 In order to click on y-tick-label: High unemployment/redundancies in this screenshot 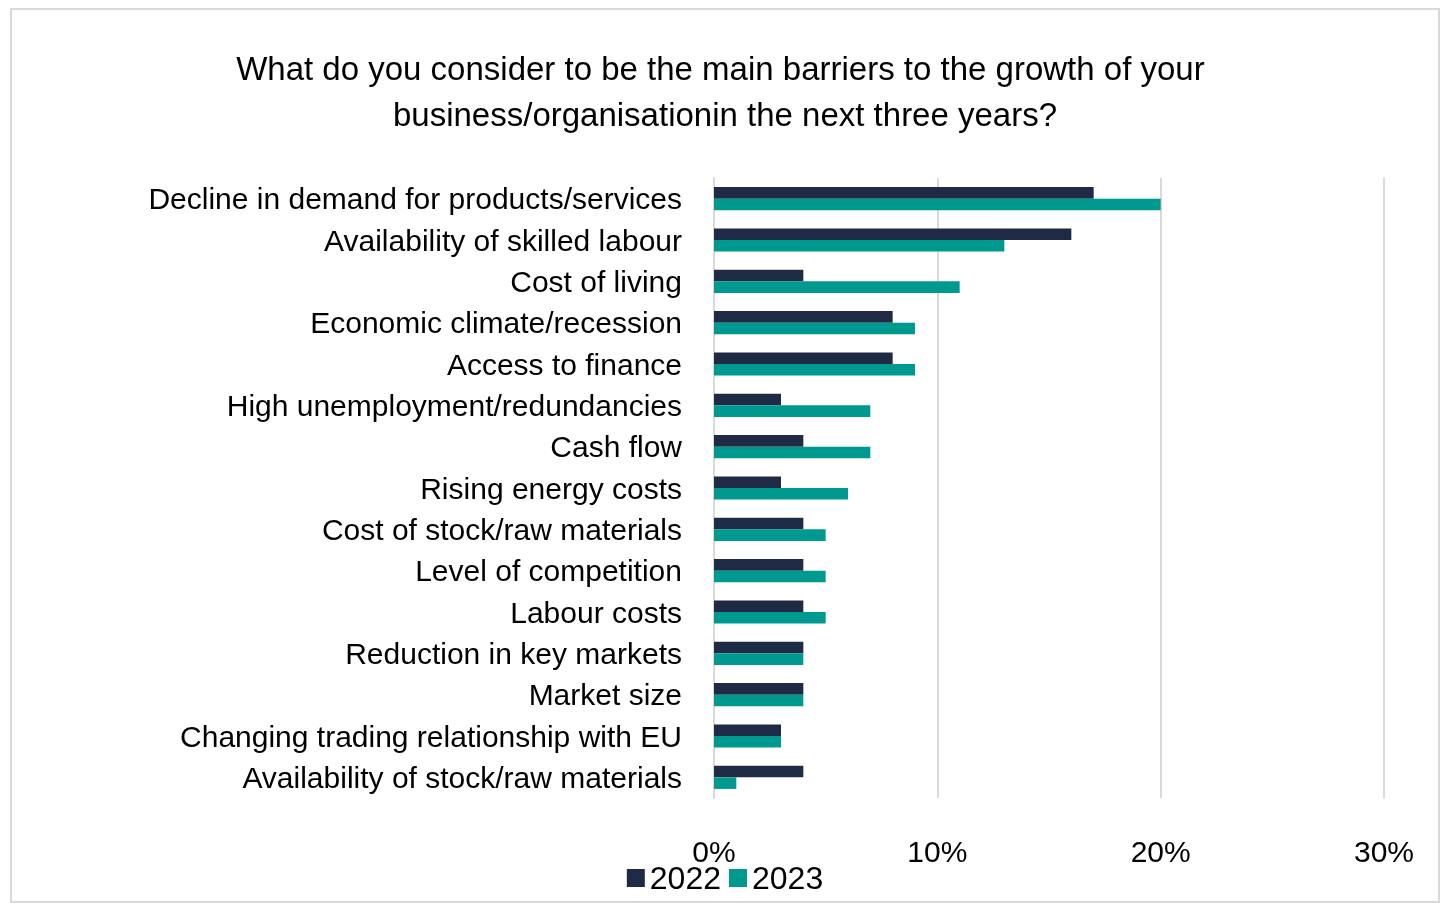, I will do `click(454, 405)`.